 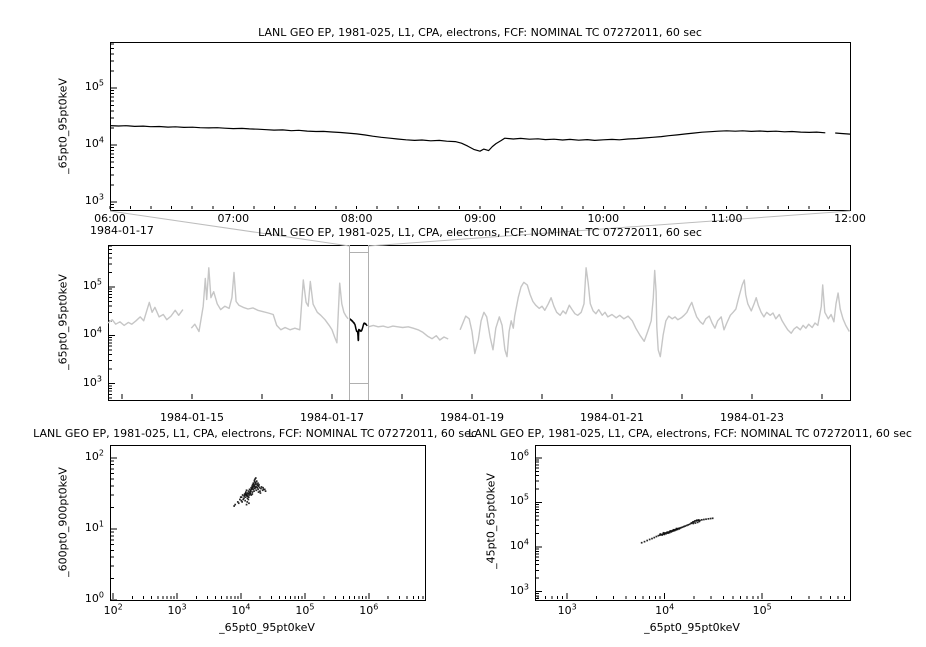 What do you see at coordinates (332, 417) in the screenshot?
I see `context-x-tick-label: 1984-01-17` at bounding box center [332, 417].